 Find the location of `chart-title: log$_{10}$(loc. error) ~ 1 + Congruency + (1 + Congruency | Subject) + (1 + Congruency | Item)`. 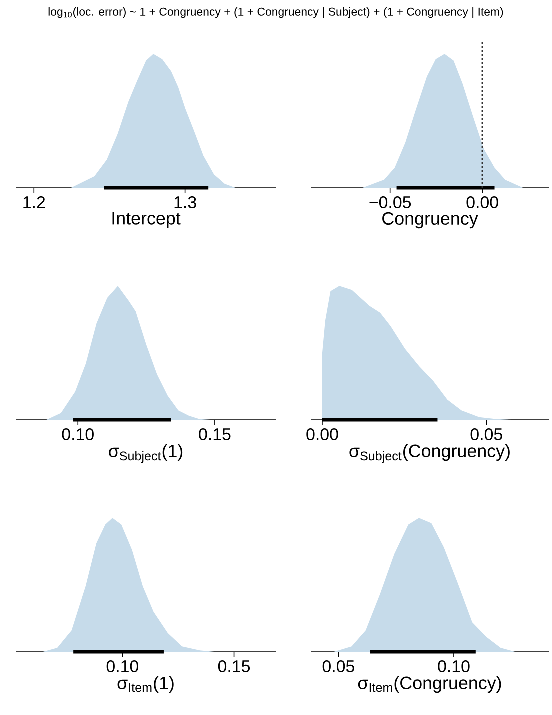

chart-title: log$_{10}$(loc. error) ~ 1 + Congruency + (1 + Congruency | Subject) + (1 + Congruency | Item) is located at coordinates (276, 13).